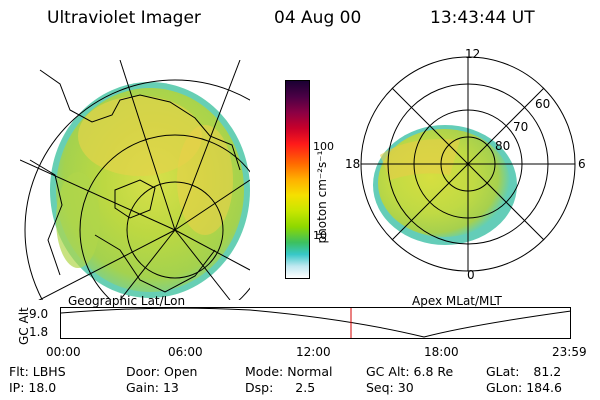 The image size is (600, 400). Describe the element at coordinates (313, 352) in the screenshot. I see `orbit-xtick-1200: 12:00` at that location.